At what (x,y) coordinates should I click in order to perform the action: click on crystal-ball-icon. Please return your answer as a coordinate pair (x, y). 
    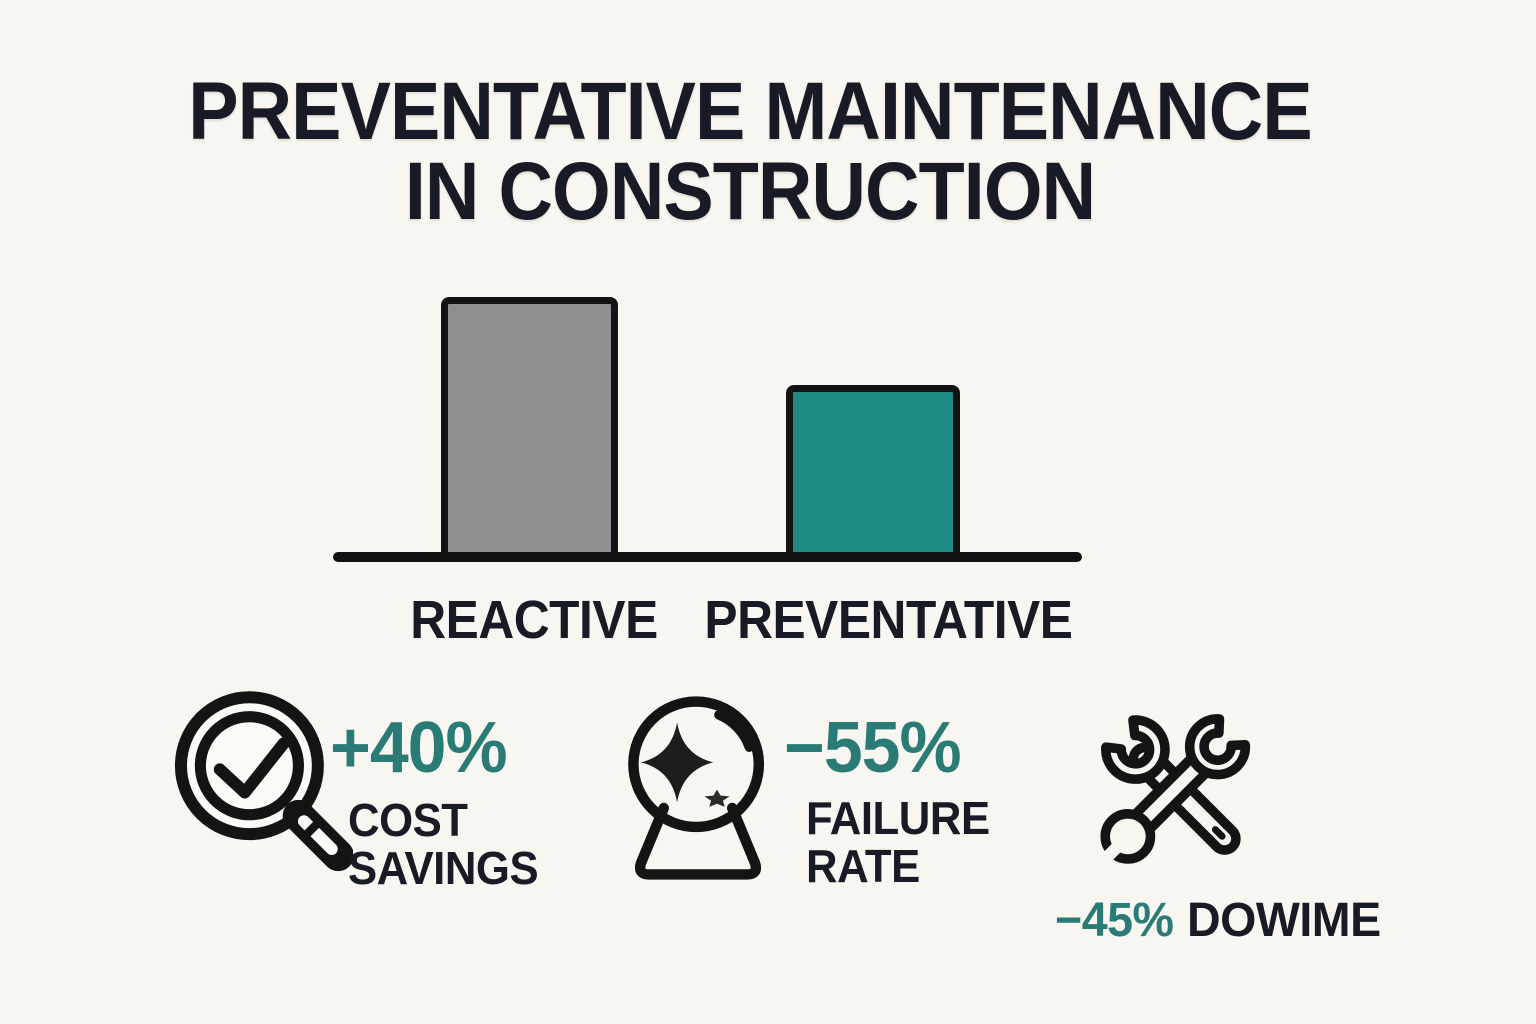
    Looking at the image, I should click on (696, 788).